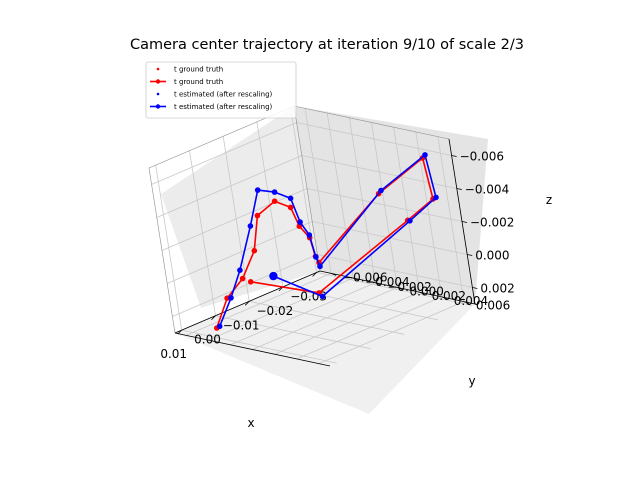 The image size is (640, 480). Describe the element at coordinates (492, 223) in the screenshot. I see `z-tick-label: −0.002` at that location.